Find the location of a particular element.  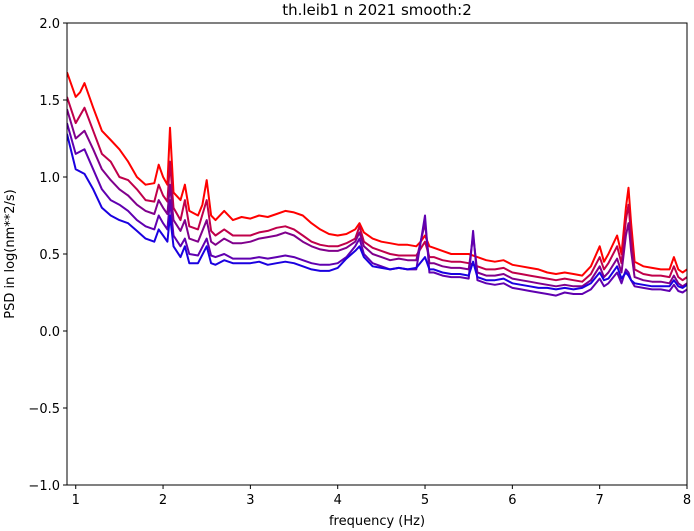

y-tick-label: −0.5 is located at coordinates (44, 409).